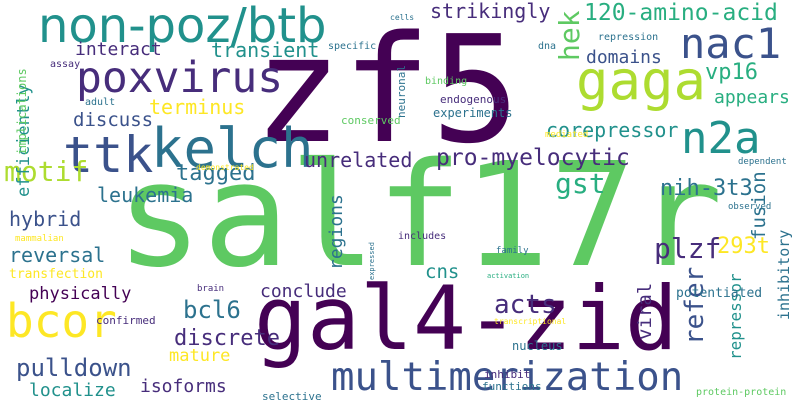 This screenshot has width=808, height=404. Describe the element at coordinates (422, 236) in the screenshot. I see `word-includes: includes` at that location.